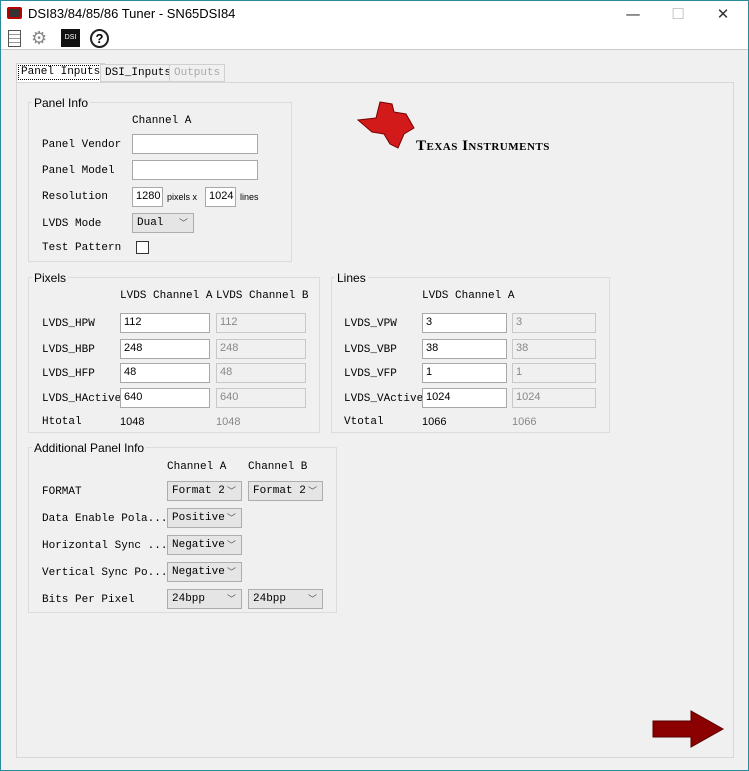  What do you see at coordinates (78, 171) in the screenshot?
I see `label: Panel Model` at bounding box center [78, 171].